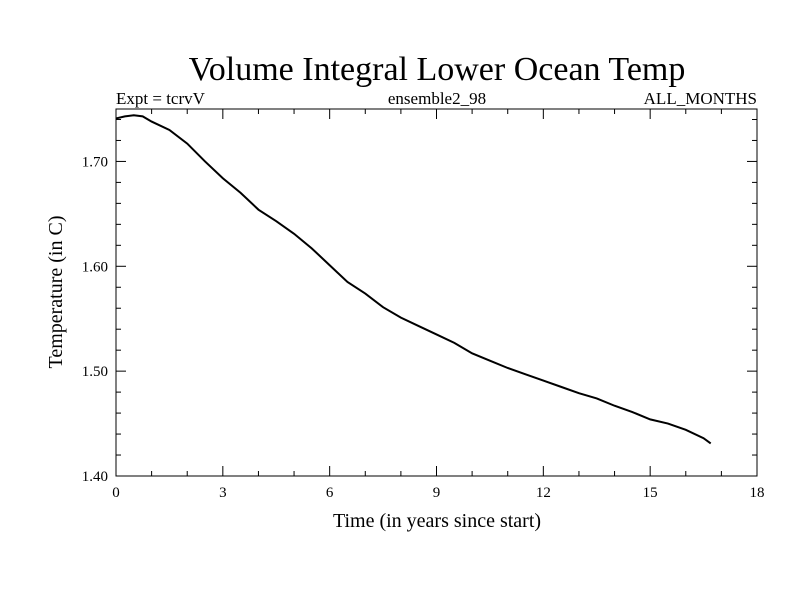 This screenshot has height=600, width=800. I want to click on x-tick-label: 9, so click(437, 493).